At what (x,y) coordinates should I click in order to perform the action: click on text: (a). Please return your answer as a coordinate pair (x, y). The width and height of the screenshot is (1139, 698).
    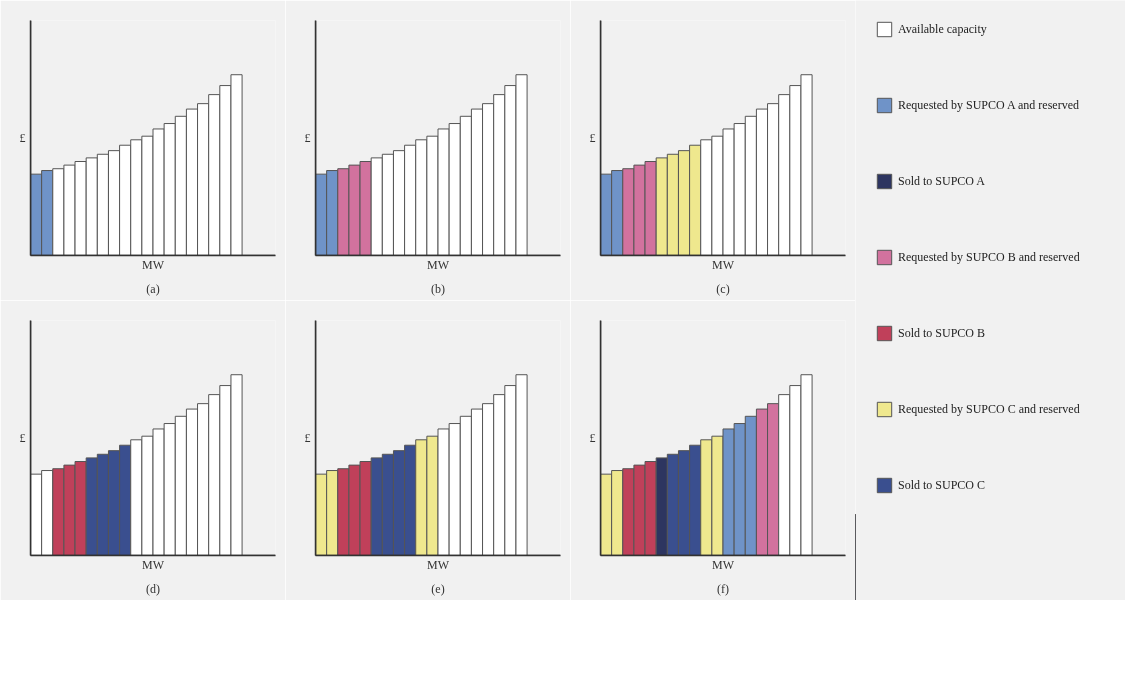
    Looking at the image, I should click on (153, 288).